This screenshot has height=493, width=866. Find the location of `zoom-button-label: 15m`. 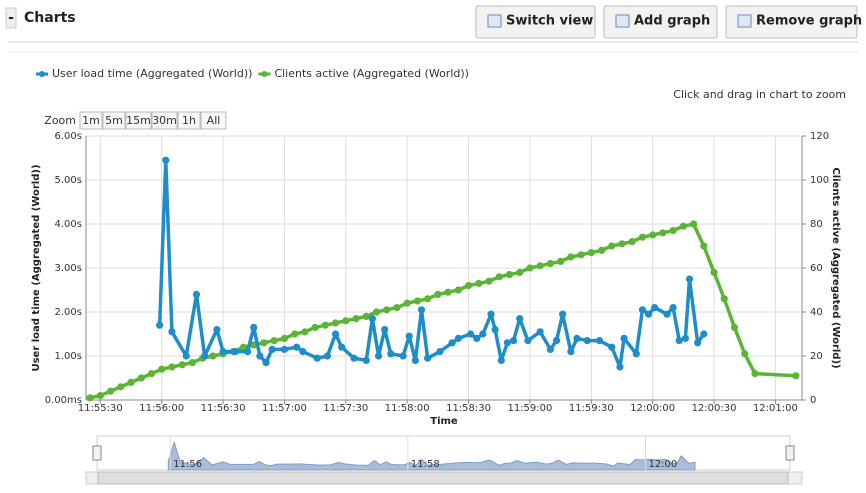

zoom-button-label: 15m is located at coordinates (138, 120).